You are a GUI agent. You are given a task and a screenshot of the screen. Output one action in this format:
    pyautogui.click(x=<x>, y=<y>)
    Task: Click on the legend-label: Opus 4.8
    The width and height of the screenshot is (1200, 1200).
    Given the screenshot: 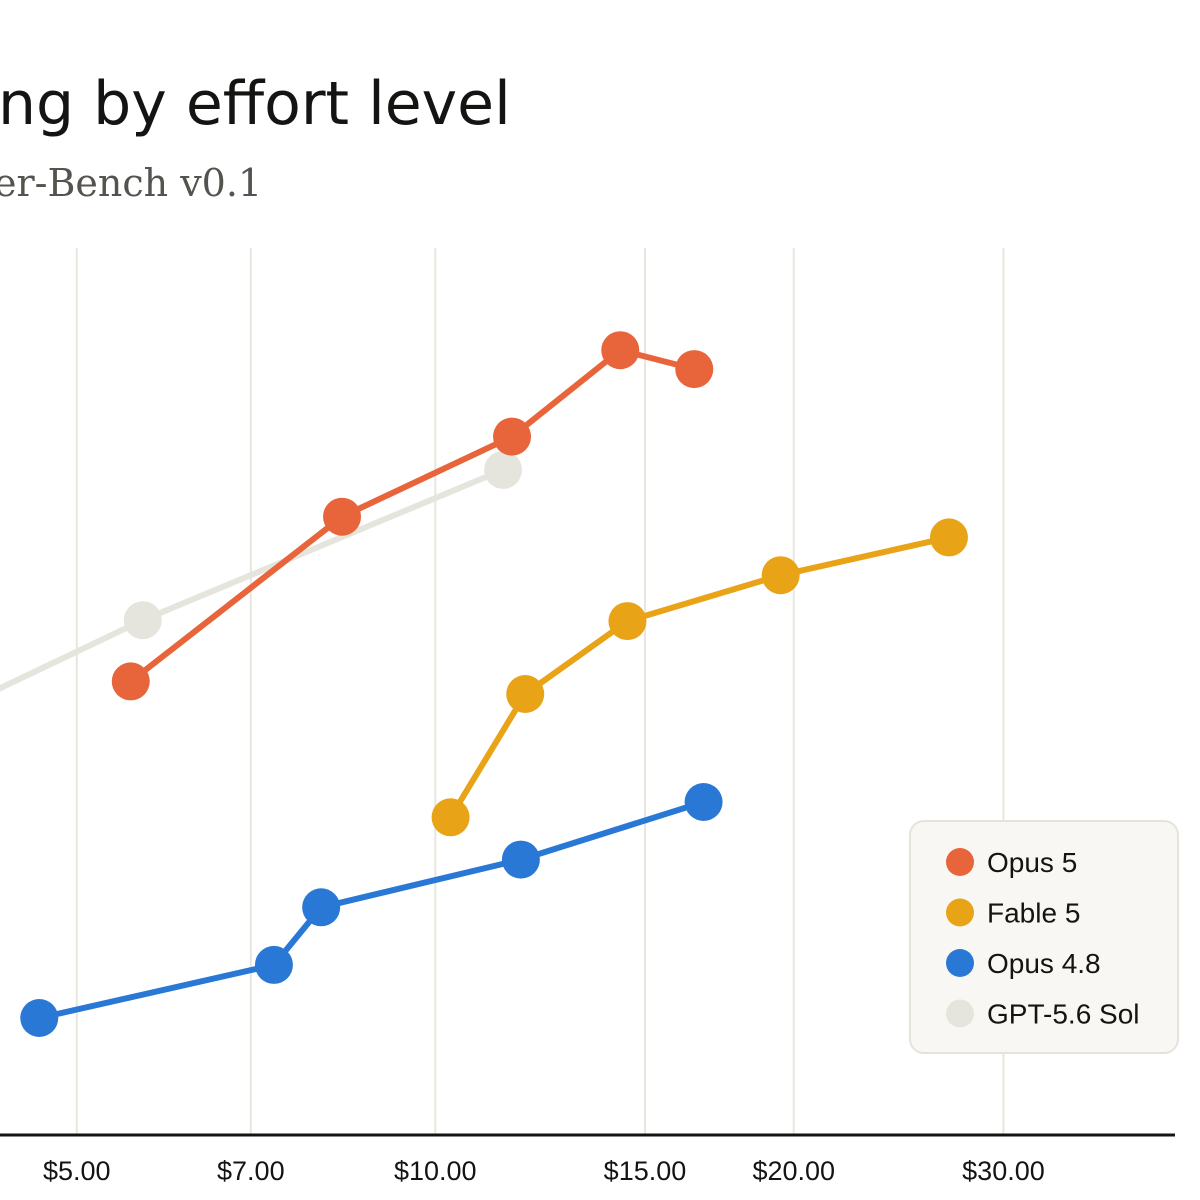 What is the action you would take?
    pyautogui.click(x=1044, y=963)
    